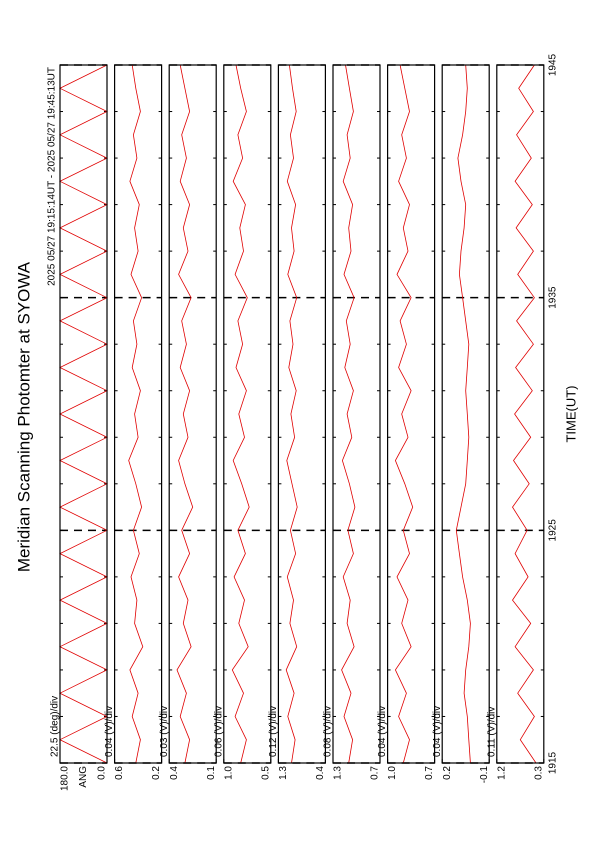 This screenshot has width=595, height=842. I want to click on panel-label: 22.5 (deg)/div, so click(55, 726).